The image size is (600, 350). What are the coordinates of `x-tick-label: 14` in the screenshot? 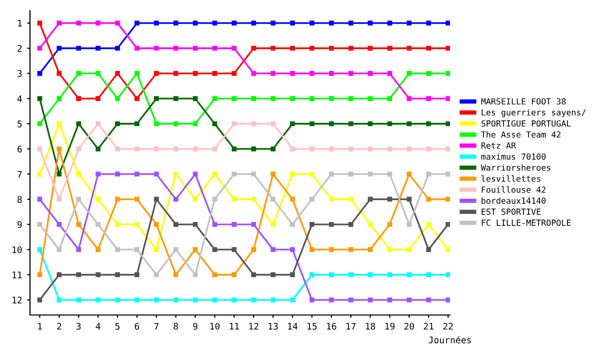 It's located at (293, 326).